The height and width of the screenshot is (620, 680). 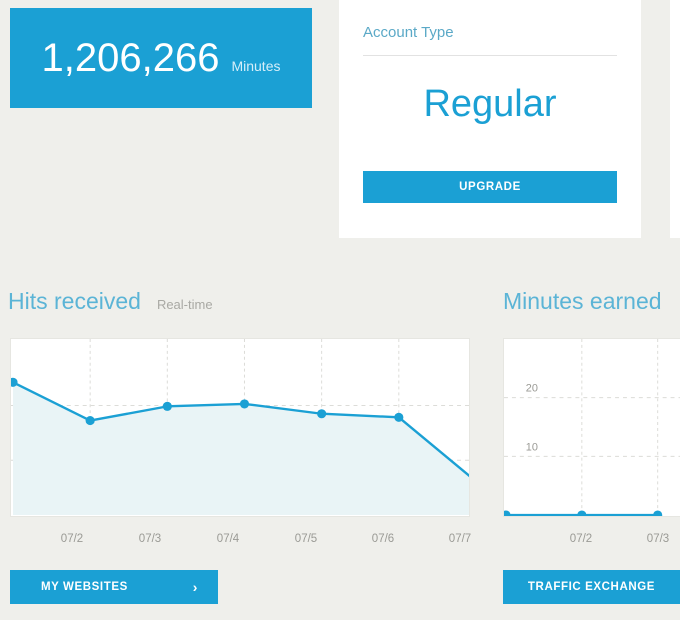 What do you see at coordinates (228, 539) in the screenshot?
I see `x-tick-label: 07/4` at bounding box center [228, 539].